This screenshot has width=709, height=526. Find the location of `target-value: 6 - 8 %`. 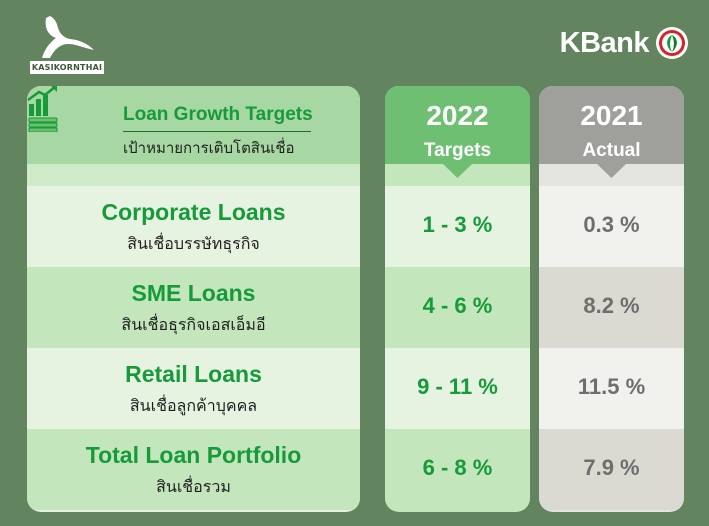

target-value: 6 - 8 % is located at coordinates (457, 467).